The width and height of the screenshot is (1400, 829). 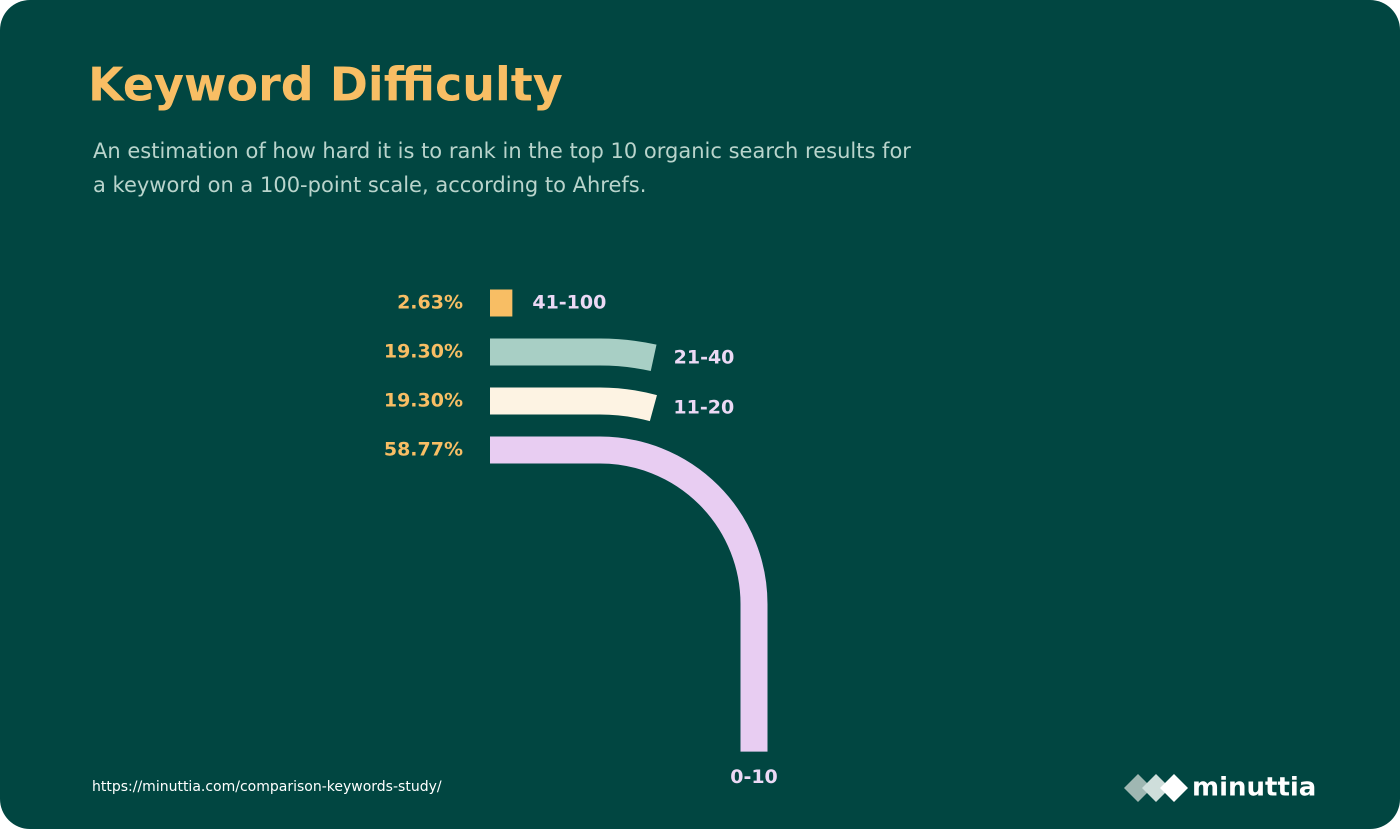 What do you see at coordinates (704, 357) in the screenshot?
I see `category-label: 21-40` at bounding box center [704, 357].